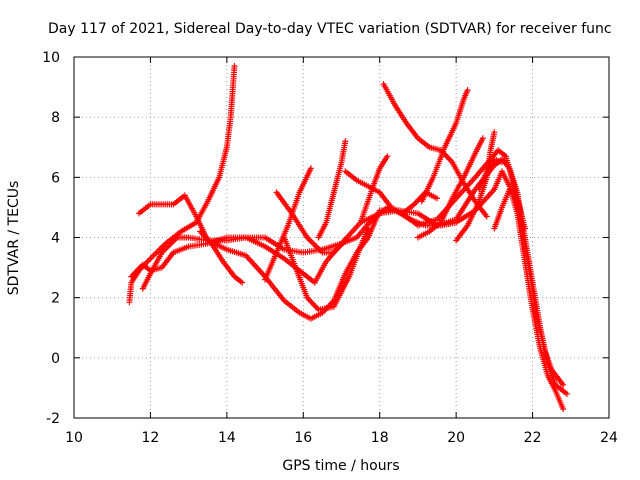  Describe the element at coordinates (55, 359) in the screenshot. I see `y-tick-label: 0` at that location.